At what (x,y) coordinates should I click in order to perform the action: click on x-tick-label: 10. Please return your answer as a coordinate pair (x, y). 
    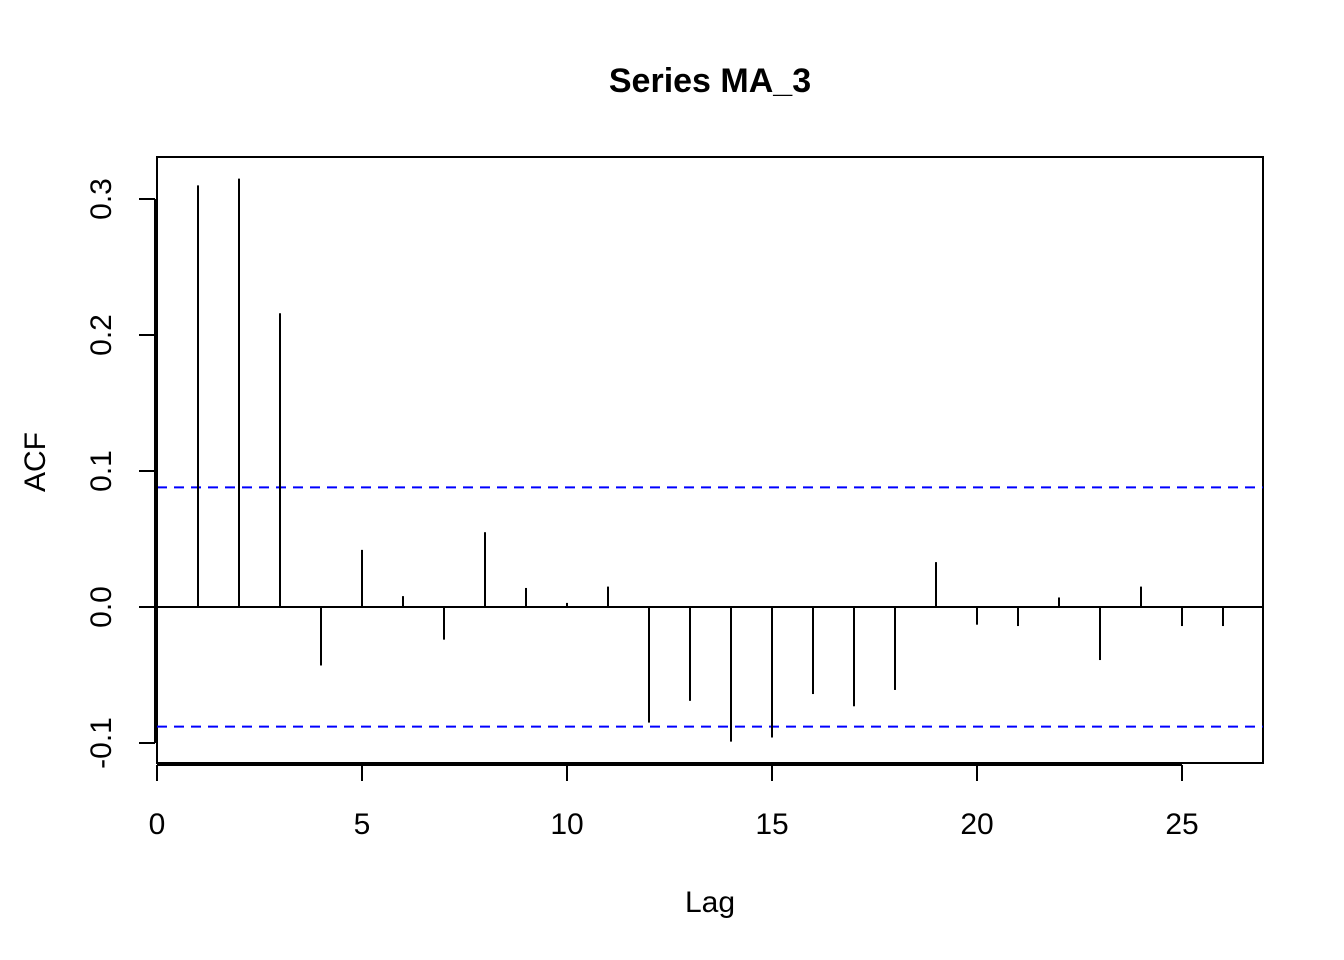
    Looking at the image, I should click on (566, 824).